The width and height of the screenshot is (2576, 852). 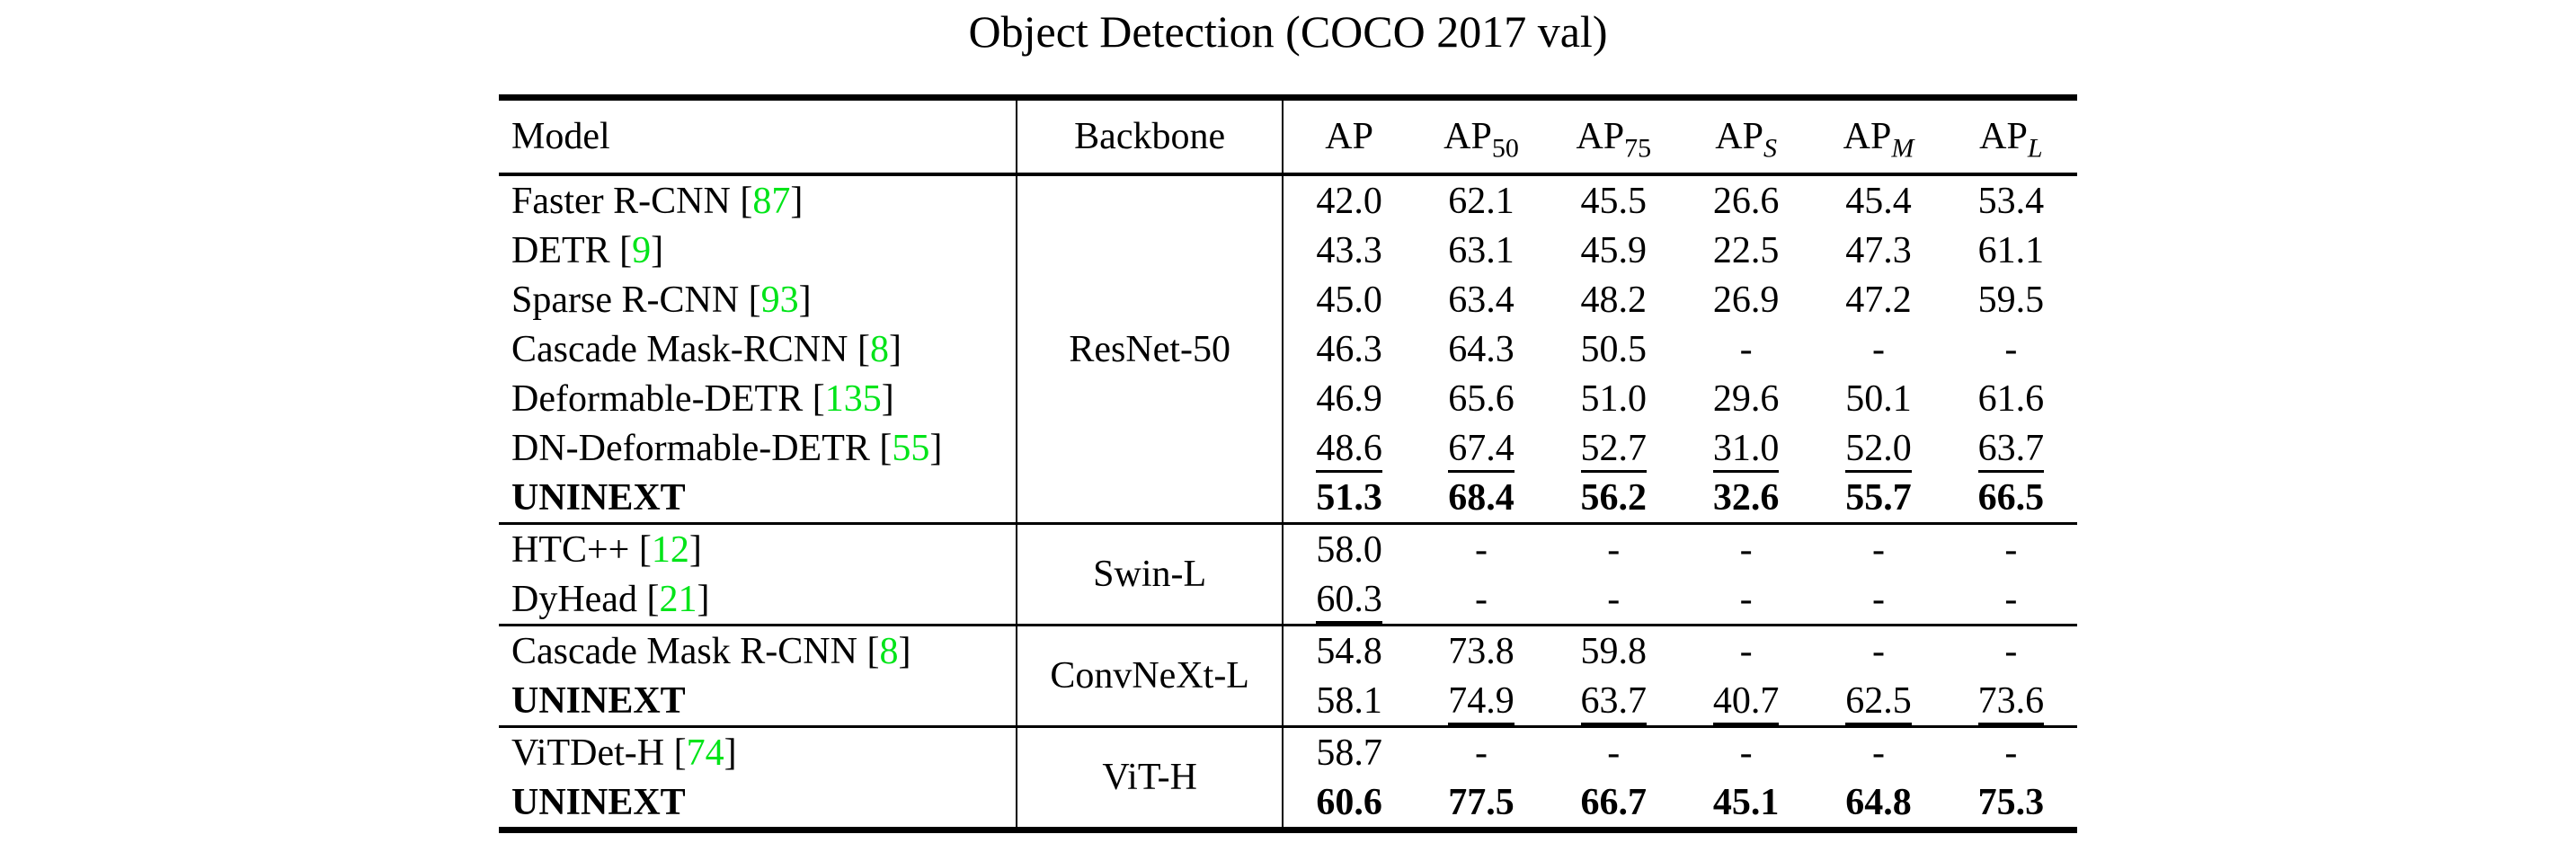 What do you see at coordinates (1746, 448) in the screenshot?
I see `metric-value: 31.0` at bounding box center [1746, 448].